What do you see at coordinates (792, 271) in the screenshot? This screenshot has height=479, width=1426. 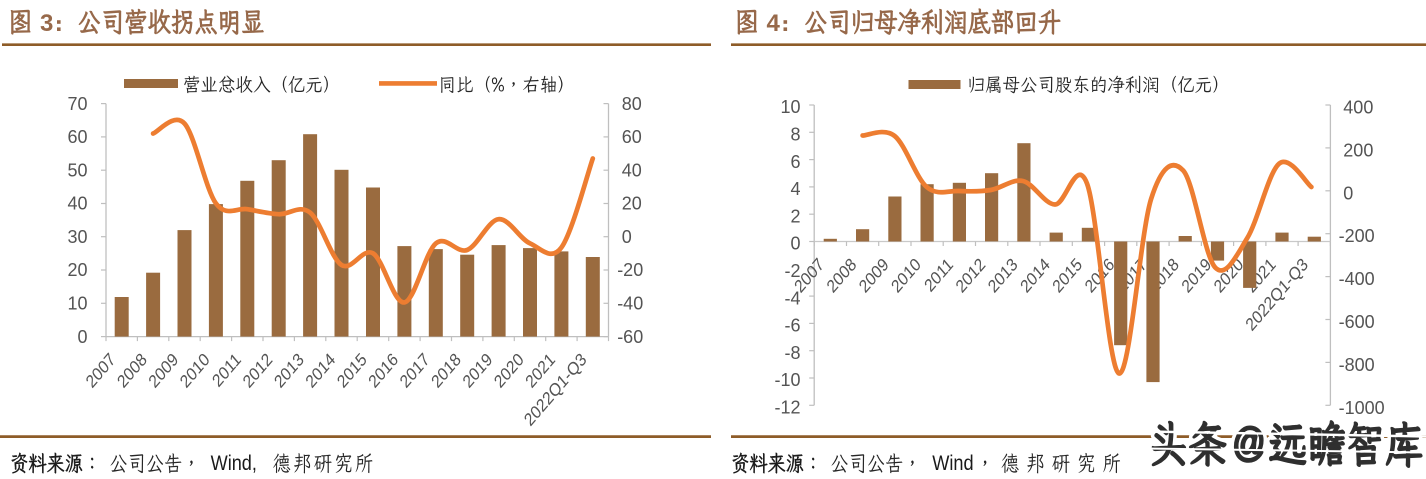 I see `svg-text: -2` at bounding box center [792, 271].